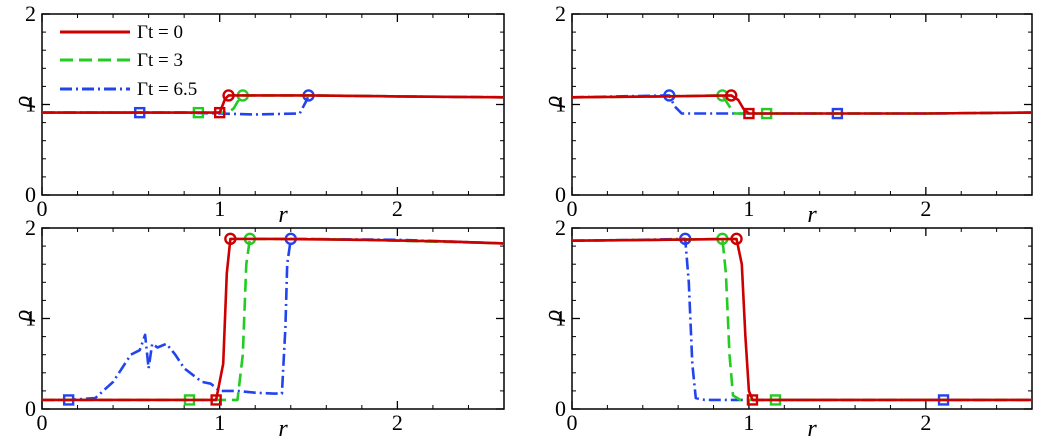 This screenshot has height=445, width=1060. What do you see at coordinates (572, 422) in the screenshot?
I see `panel-bottom-right-x-tick-label: 0` at bounding box center [572, 422].